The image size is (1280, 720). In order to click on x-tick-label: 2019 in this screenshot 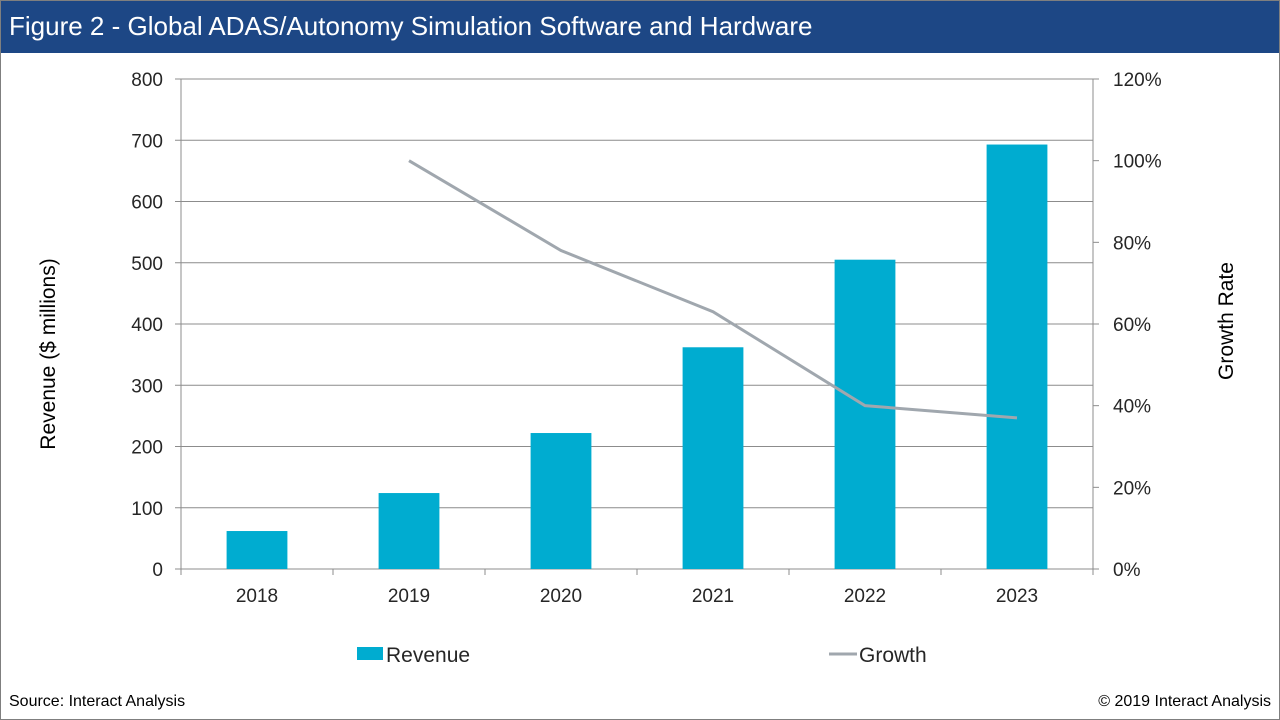, I will do `click(409, 596)`.